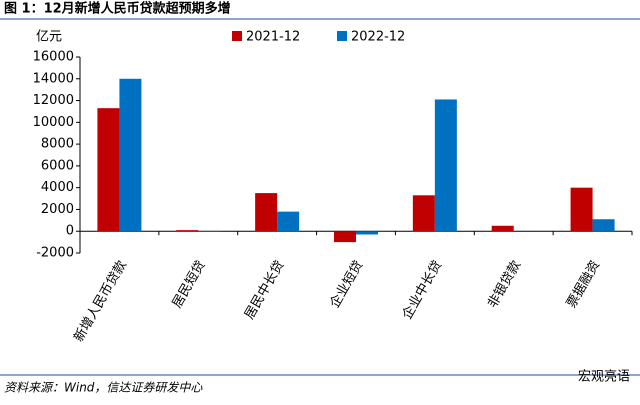 This screenshot has height=405, width=640. Describe the element at coordinates (117, 9) in the screenshot. I see `chart-title: 图 1：12月新增人民币贷款超预期多增` at that location.